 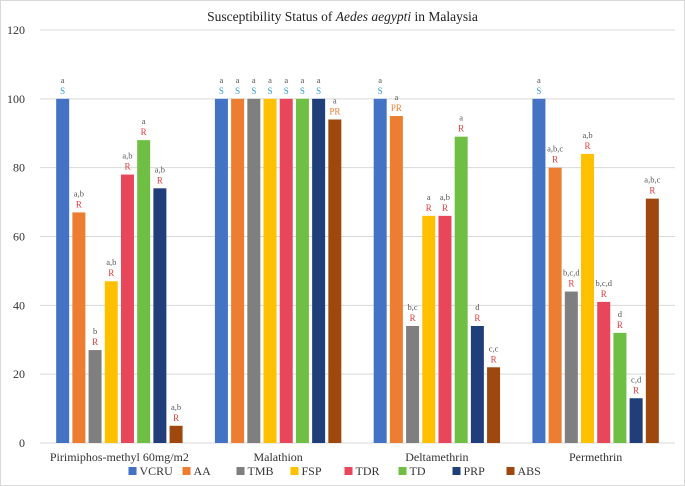 I want to click on legend-swatch-vcru, so click(x=132, y=471).